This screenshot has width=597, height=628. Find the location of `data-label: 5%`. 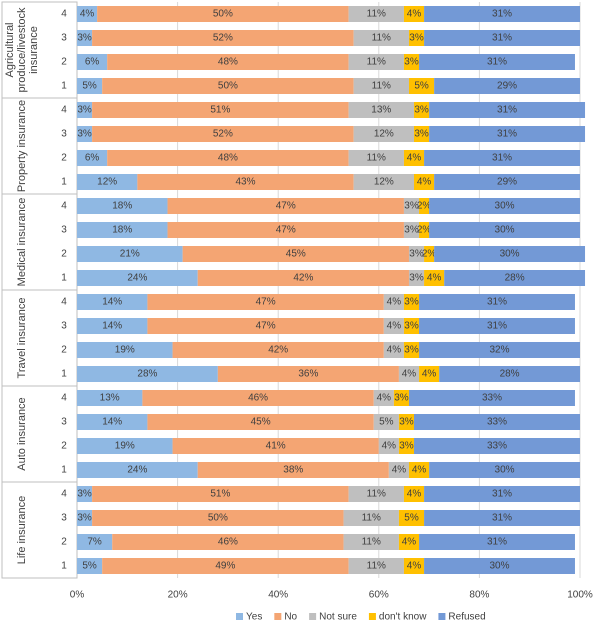

data-label: 5% is located at coordinates (89, 566).